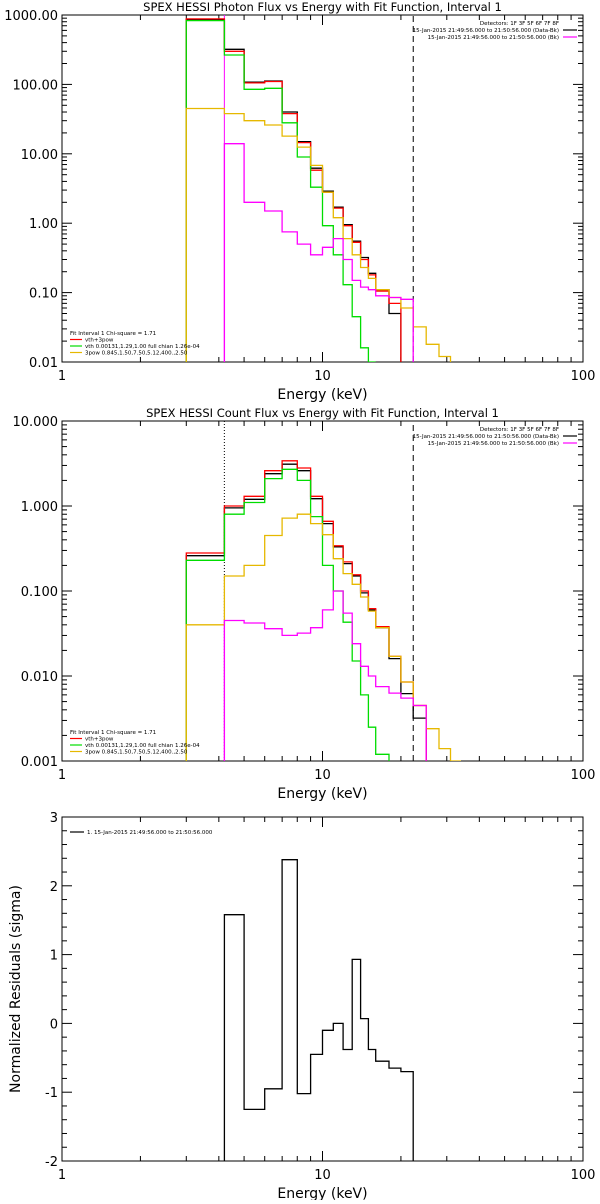 Image resolution: width=600 pixels, height=1204 pixels. I want to click on y-tick-label: 100.00, so click(36, 85).